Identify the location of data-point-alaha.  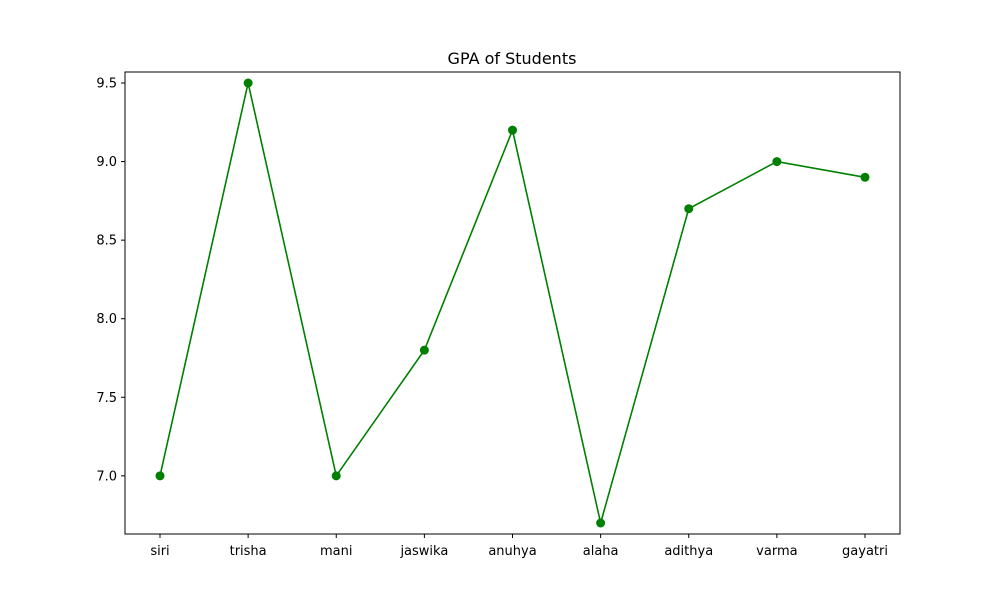
(601, 523).